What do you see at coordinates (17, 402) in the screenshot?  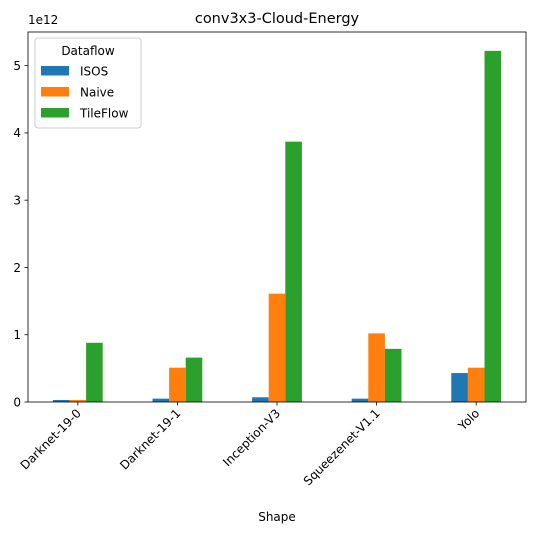 I see `y-tick-label: 0` at bounding box center [17, 402].